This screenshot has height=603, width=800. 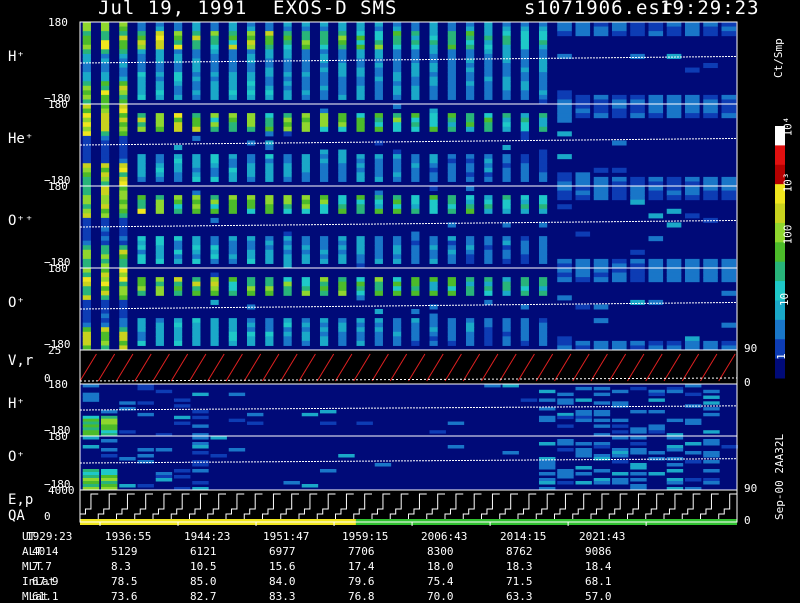 What do you see at coordinates (16, 457) in the screenshot?
I see `panel-label: O⁺` at bounding box center [16, 457].